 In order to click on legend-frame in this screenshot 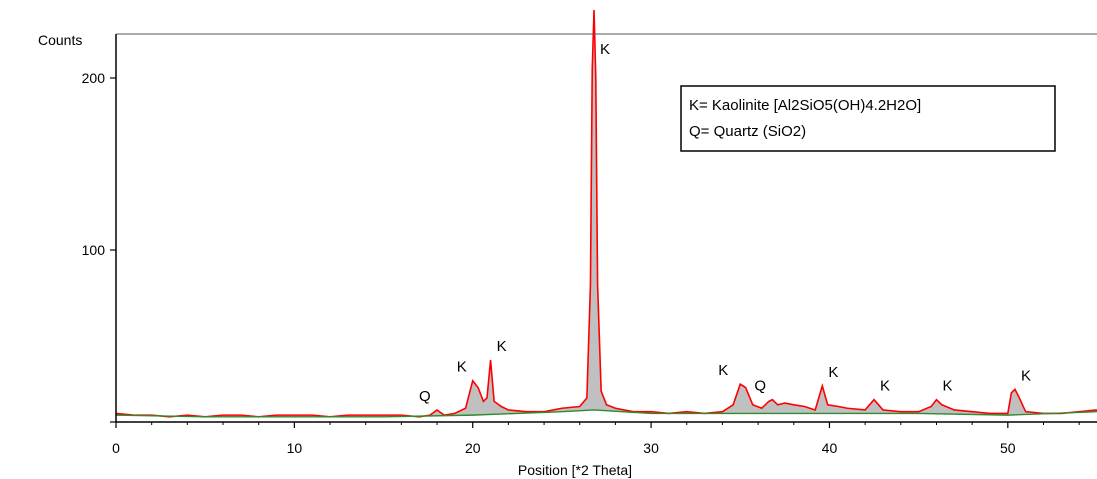, I will do `click(868, 118)`.